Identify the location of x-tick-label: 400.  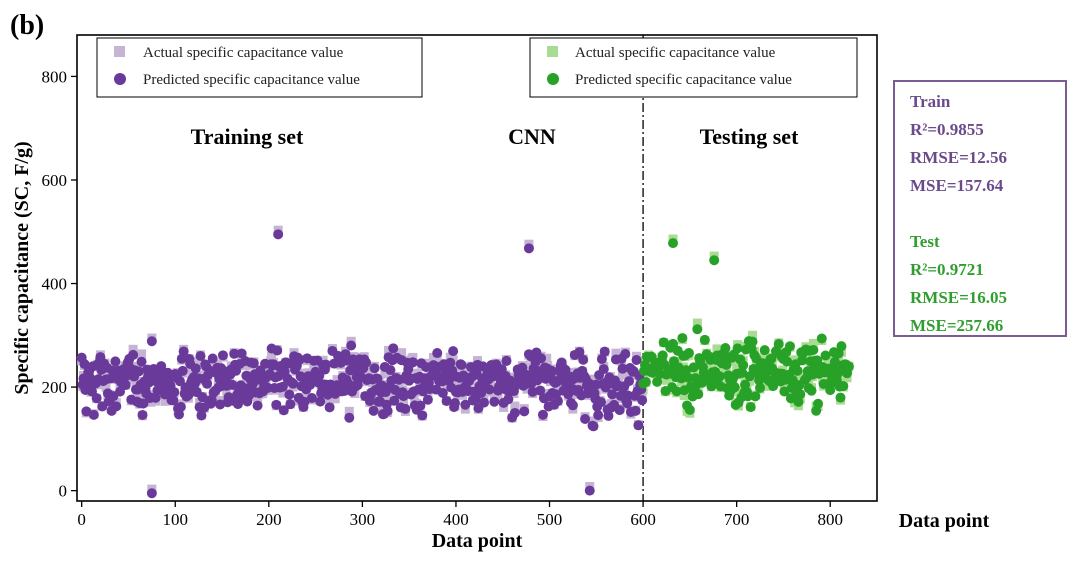
(456, 519).